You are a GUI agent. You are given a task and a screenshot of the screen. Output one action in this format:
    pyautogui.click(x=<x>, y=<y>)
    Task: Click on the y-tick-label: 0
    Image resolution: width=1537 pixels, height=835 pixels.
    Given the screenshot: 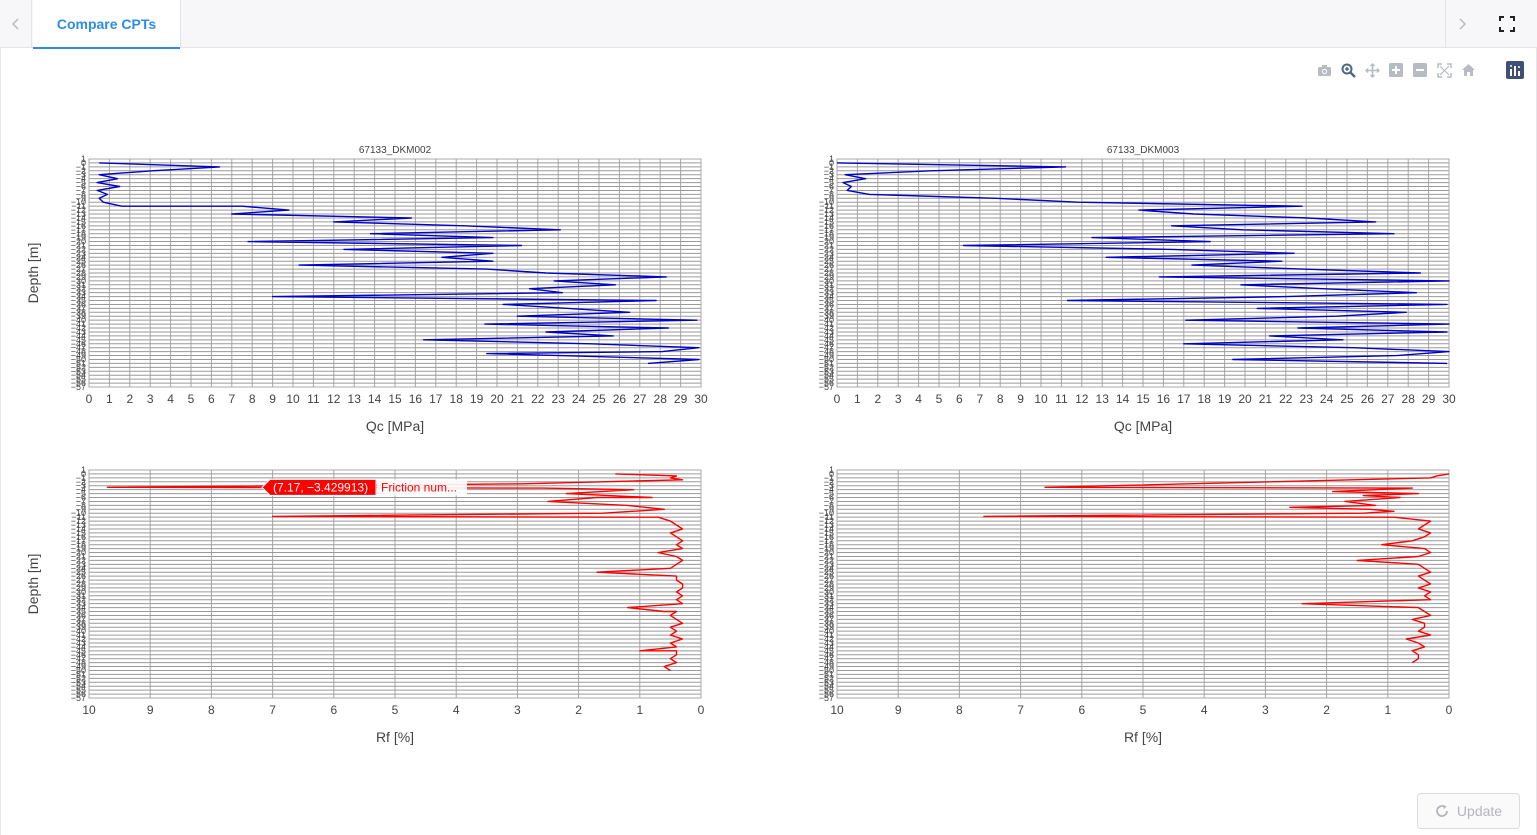 What is the action you would take?
    pyautogui.click(x=83, y=474)
    